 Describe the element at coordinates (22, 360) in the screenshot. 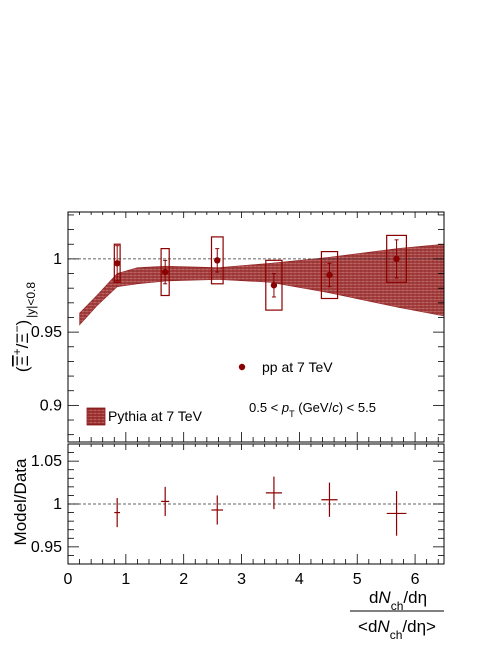

I see `ylabel-num: Ξ` at that location.